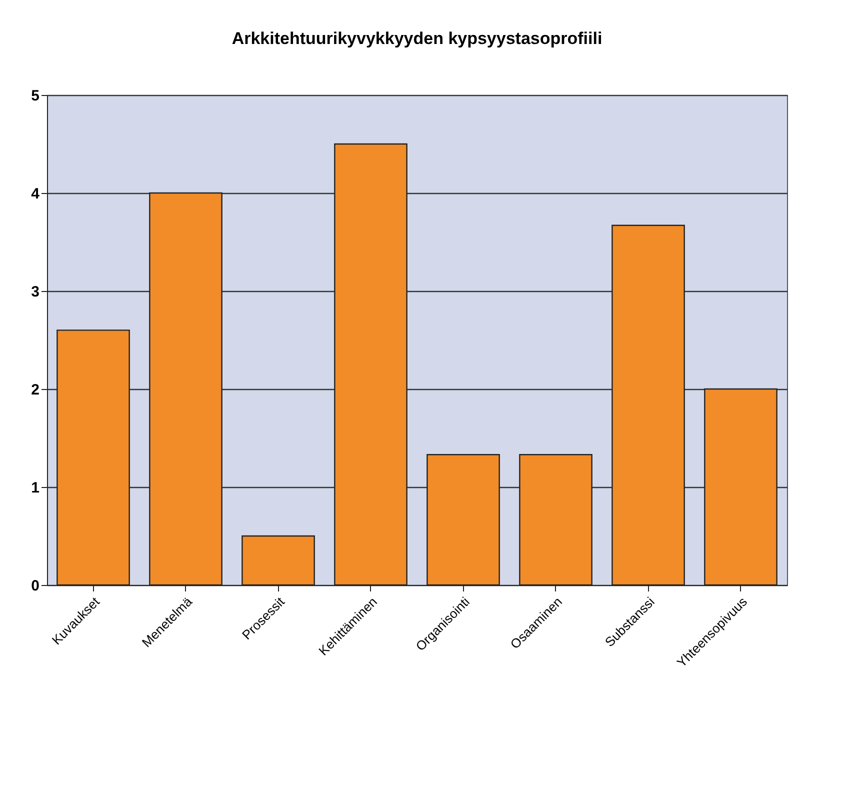 This screenshot has height=809, width=859. I want to click on y-tick-label: 2, so click(35, 390).